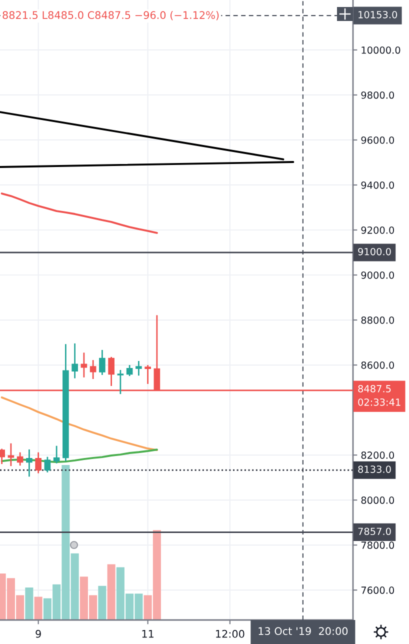 This screenshot has height=644, width=409. What do you see at coordinates (148, 634) in the screenshot?
I see `x-tick-label: 11` at bounding box center [148, 634].